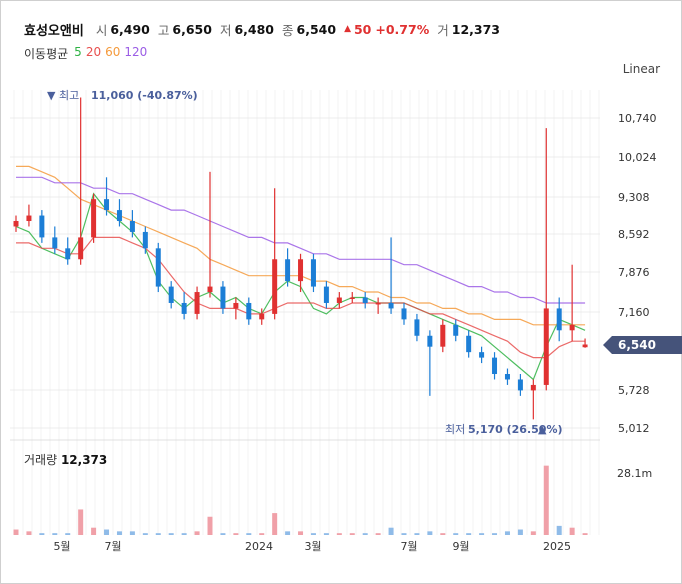 This screenshot has height=584, width=682. What do you see at coordinates (634, 197) in the screenshot?
I see `y-tick-label: 9,308` at bounding box center [634, 197].